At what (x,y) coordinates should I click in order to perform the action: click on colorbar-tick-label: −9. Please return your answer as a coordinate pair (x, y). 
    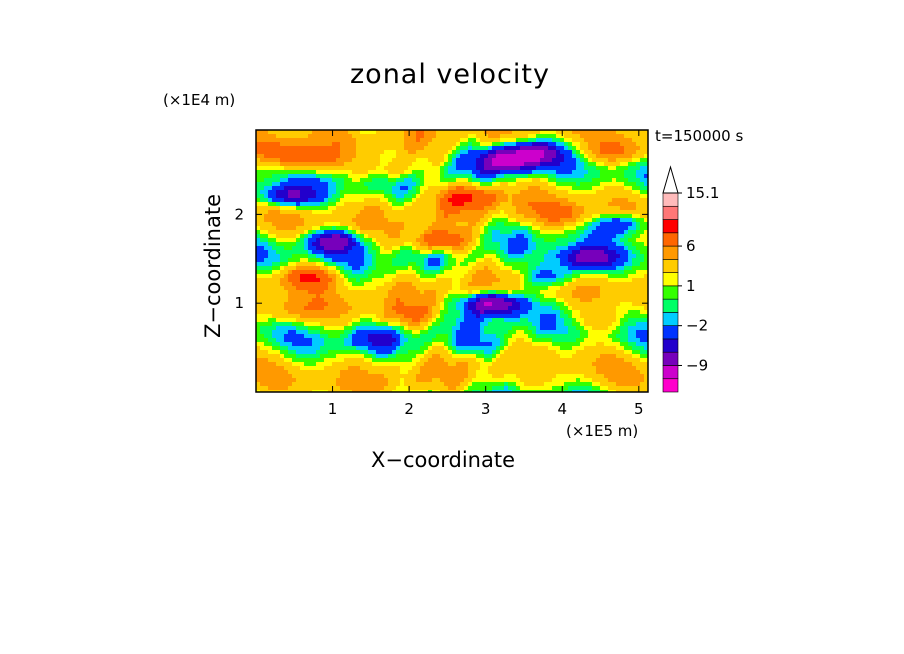
    Looking at the image, I should click on (697, 365).